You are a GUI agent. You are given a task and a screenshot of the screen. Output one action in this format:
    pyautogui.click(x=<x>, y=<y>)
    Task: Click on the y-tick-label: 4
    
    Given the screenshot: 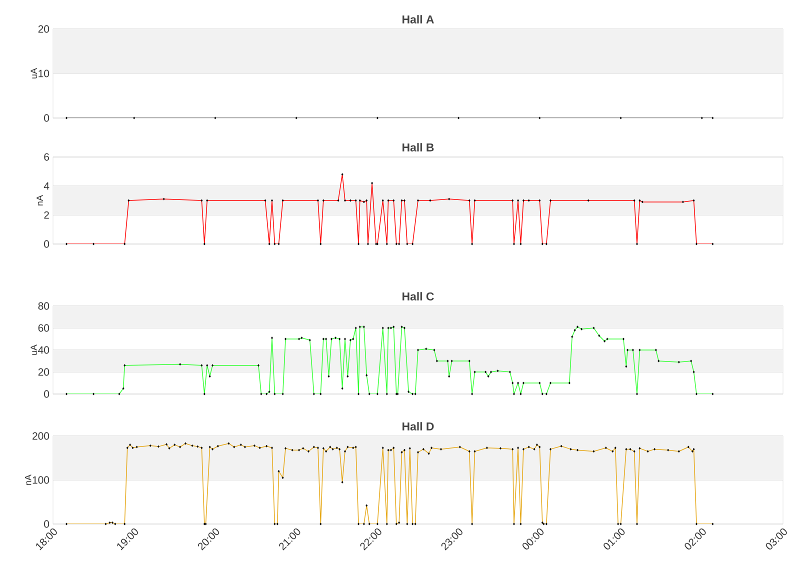 What is the action you would take?
    pyautogui.click(x=47, y=186)
    